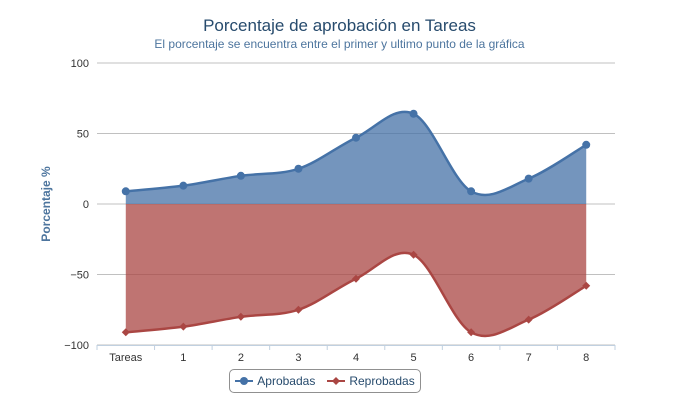 The width and height of the screenshot is (679, 417). Describe the element at coordinates (126, 358) in the screenshot. I see `x-tick-label: Tareas` at that location.